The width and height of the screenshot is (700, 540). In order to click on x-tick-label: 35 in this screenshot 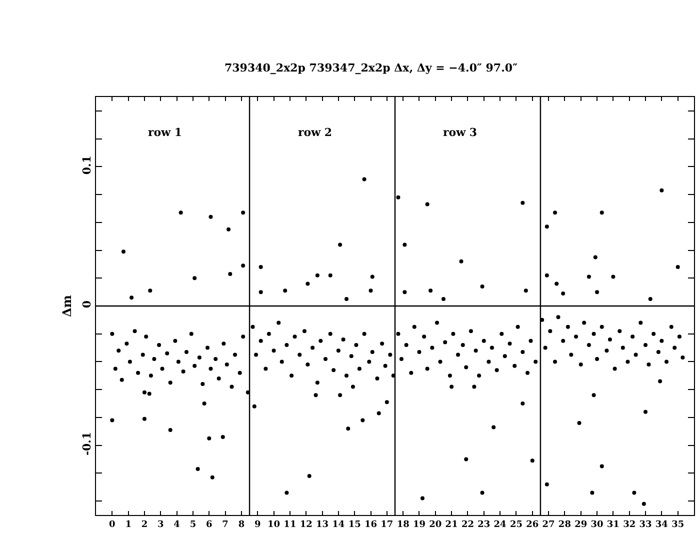, I will do `click(678, 525)`.